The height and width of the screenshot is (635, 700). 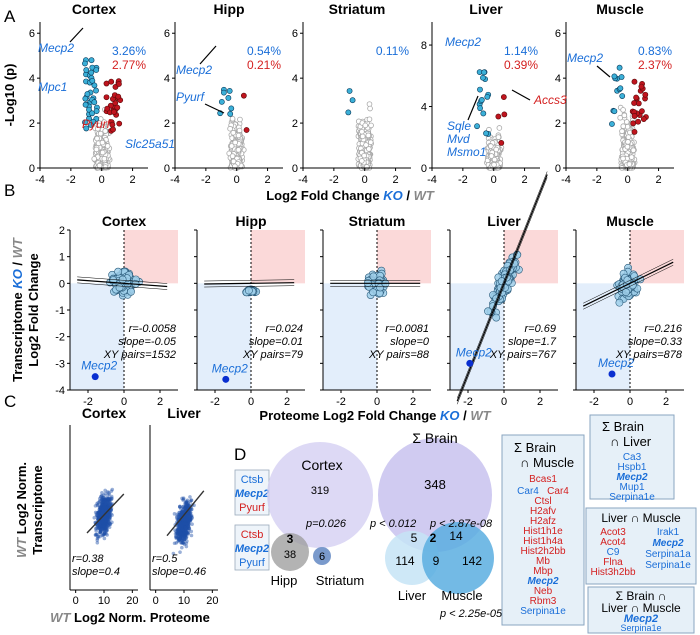 What do you see at coordinates (167, 34) in the screenshot?
I see `y-tick-label: 6` at bounding box center [167, 34].